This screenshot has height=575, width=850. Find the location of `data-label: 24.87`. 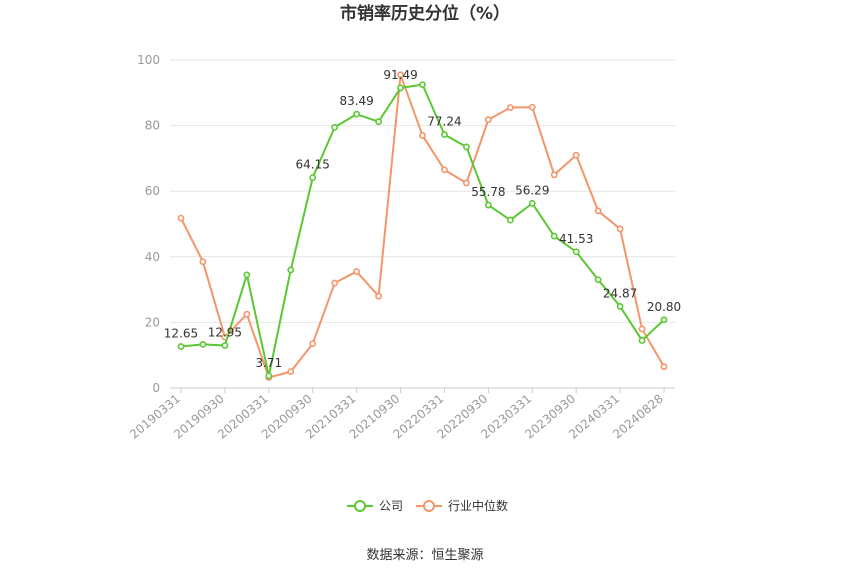

data-label: 24.87 is located at coordinates (620, 293).